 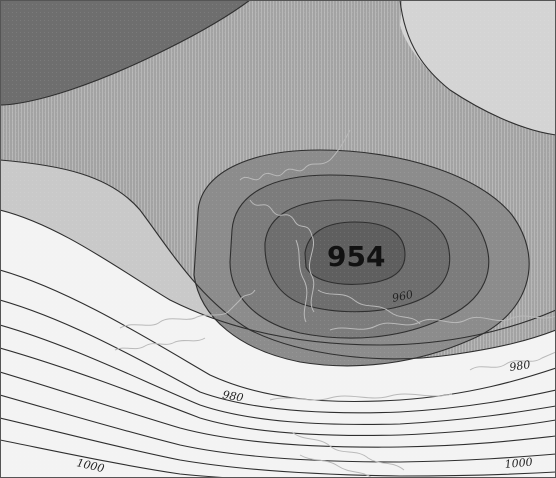 I want to click on isobar-label-980-left: 980, so click(x=232, y=396).